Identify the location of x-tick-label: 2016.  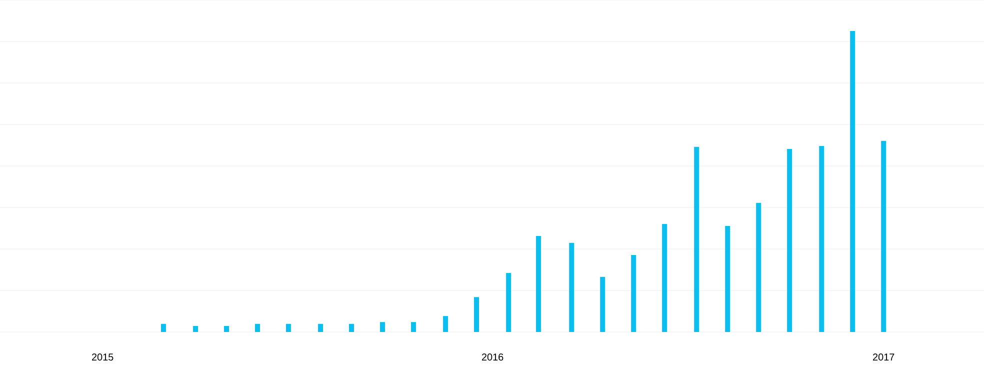
(493, 357).